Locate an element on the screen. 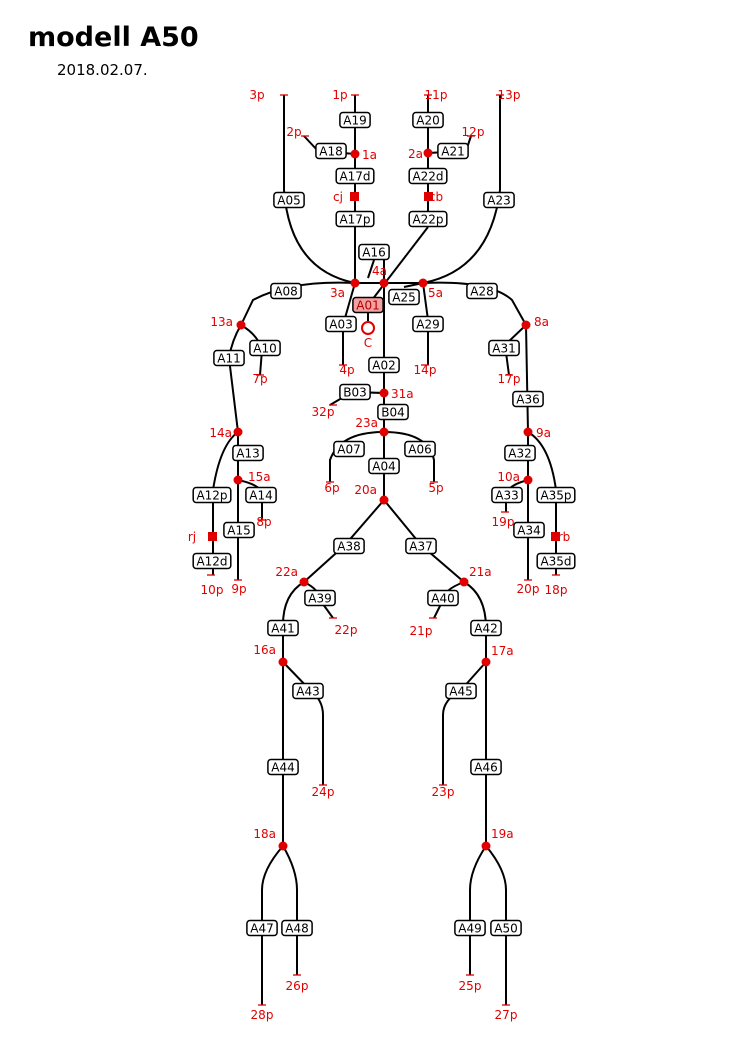  segment-label-A33: A33 is located at coordinates (506, 495).